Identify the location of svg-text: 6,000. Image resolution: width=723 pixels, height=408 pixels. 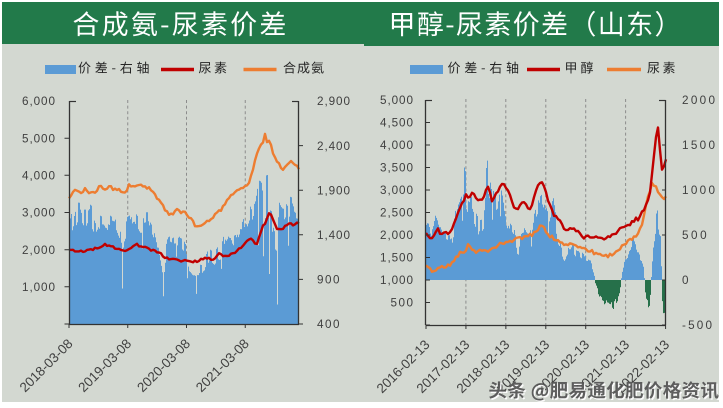
(38, 101).